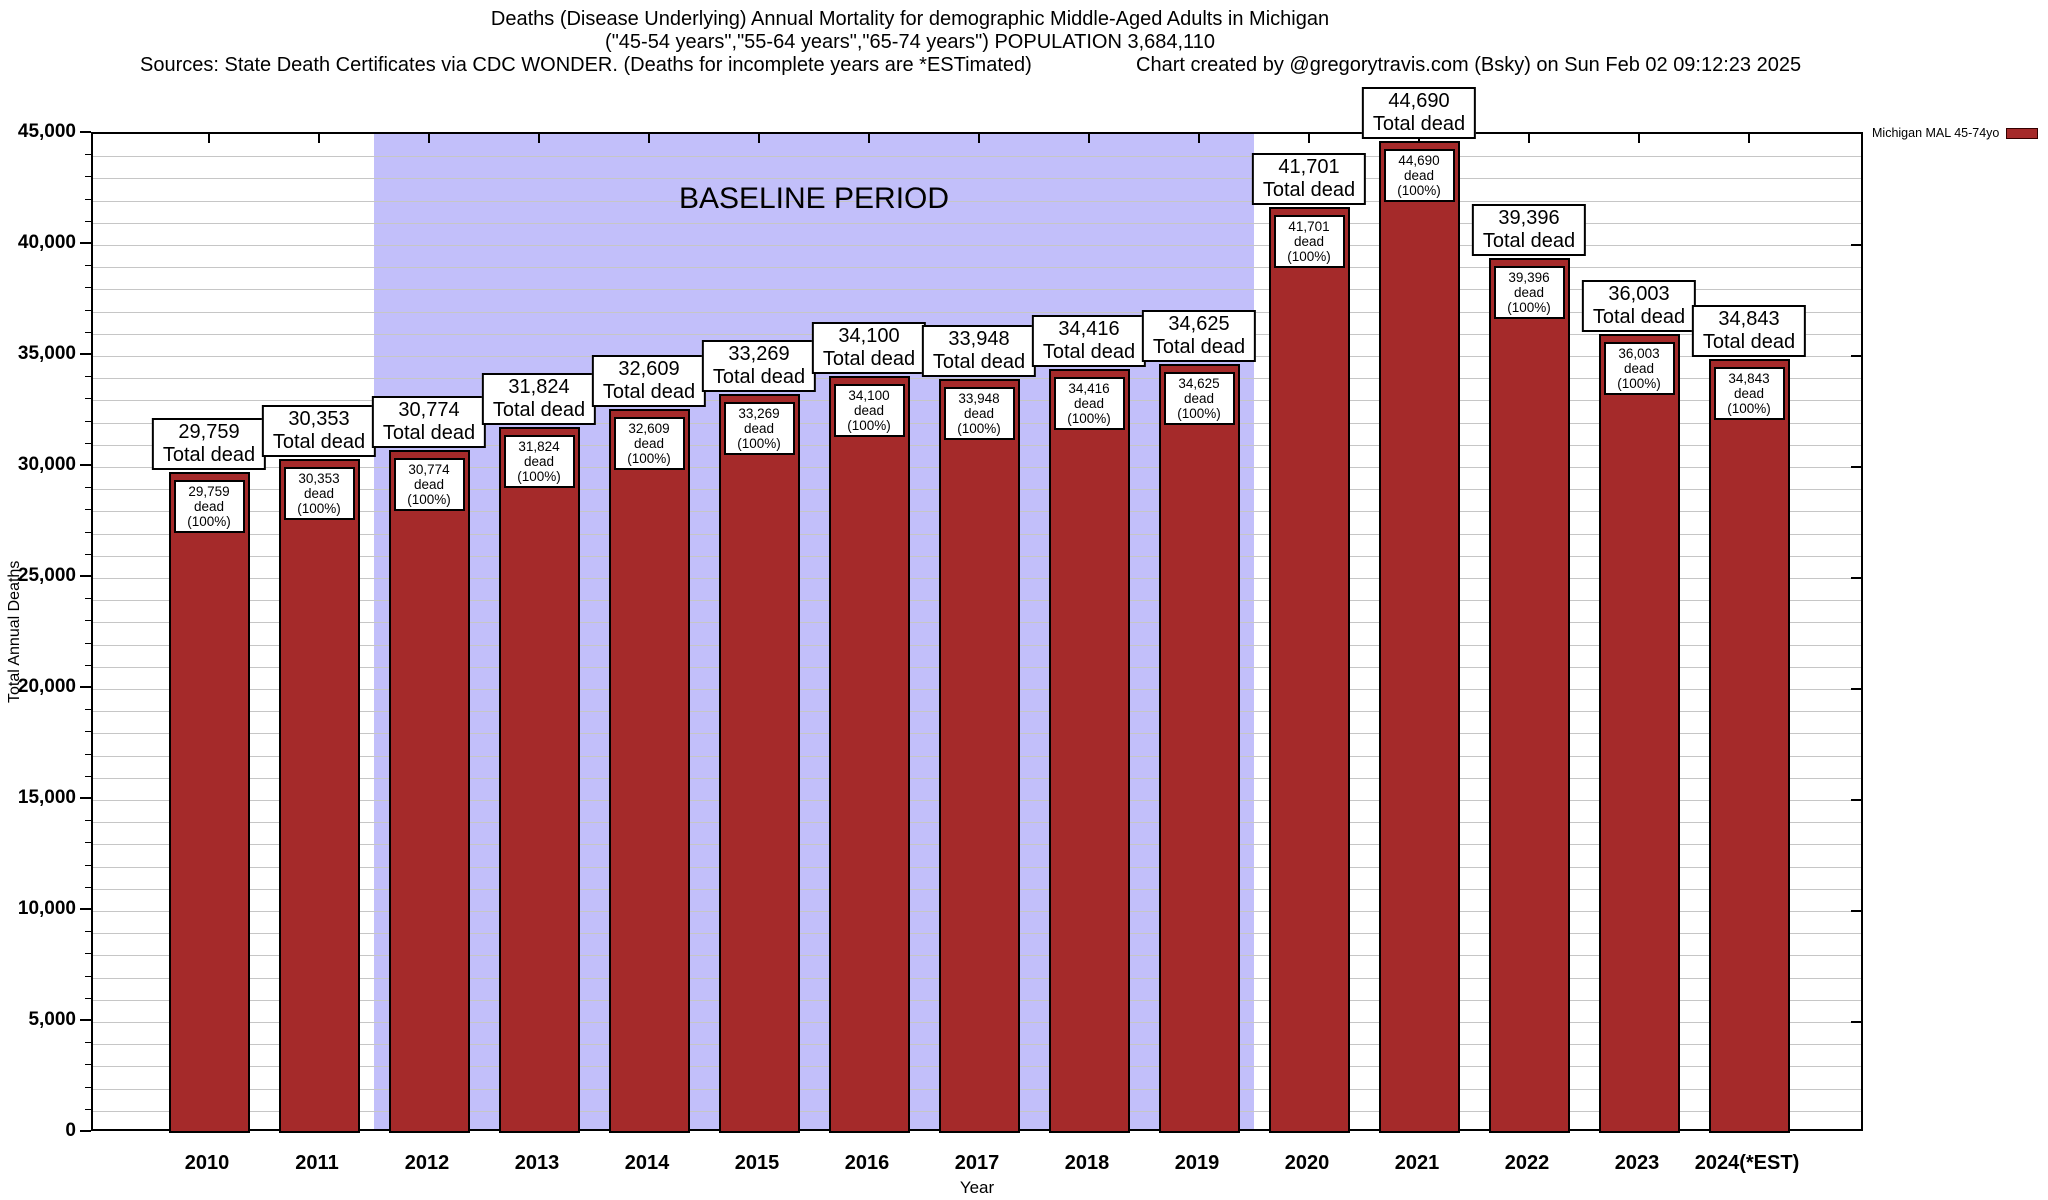 The height and width of the screenshot is (1200, 2048). What do you see at coordinates (1419, 112) in the screenshot?
I see `bar-total-label: 44,690 Total dead` at bounding box center [1419, 112].